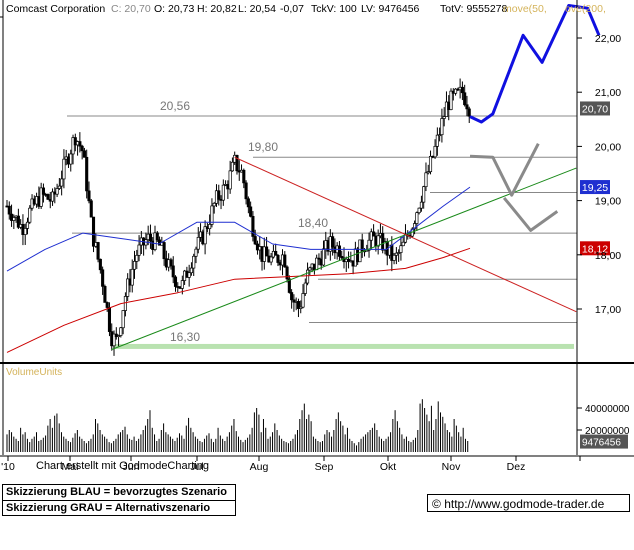 The image size is (634, 550). I want to click on copyright-symbol: ©, so click(436, 504).